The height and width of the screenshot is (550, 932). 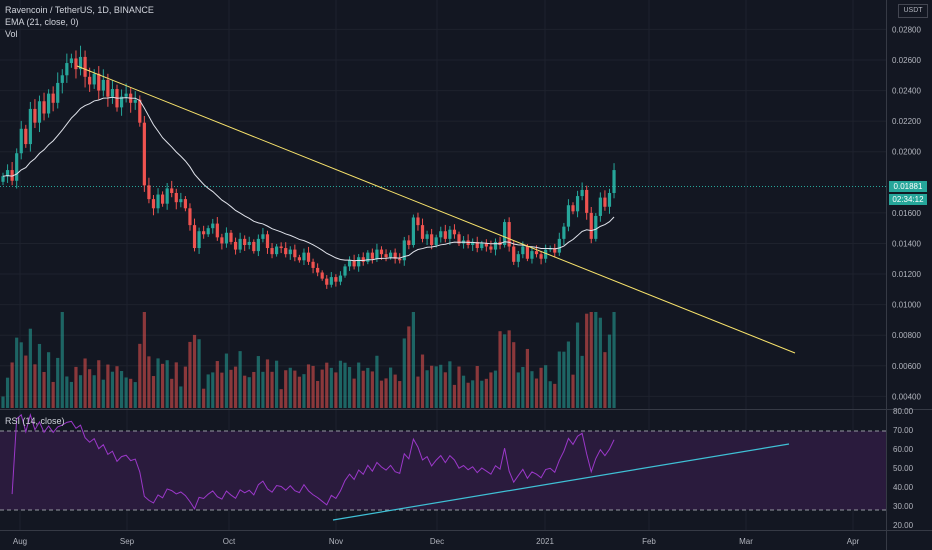 What do you see at coordinates (11, 34) in the screenshot?
I see `vol-legend: Vol` at bounding box center [11, 34].